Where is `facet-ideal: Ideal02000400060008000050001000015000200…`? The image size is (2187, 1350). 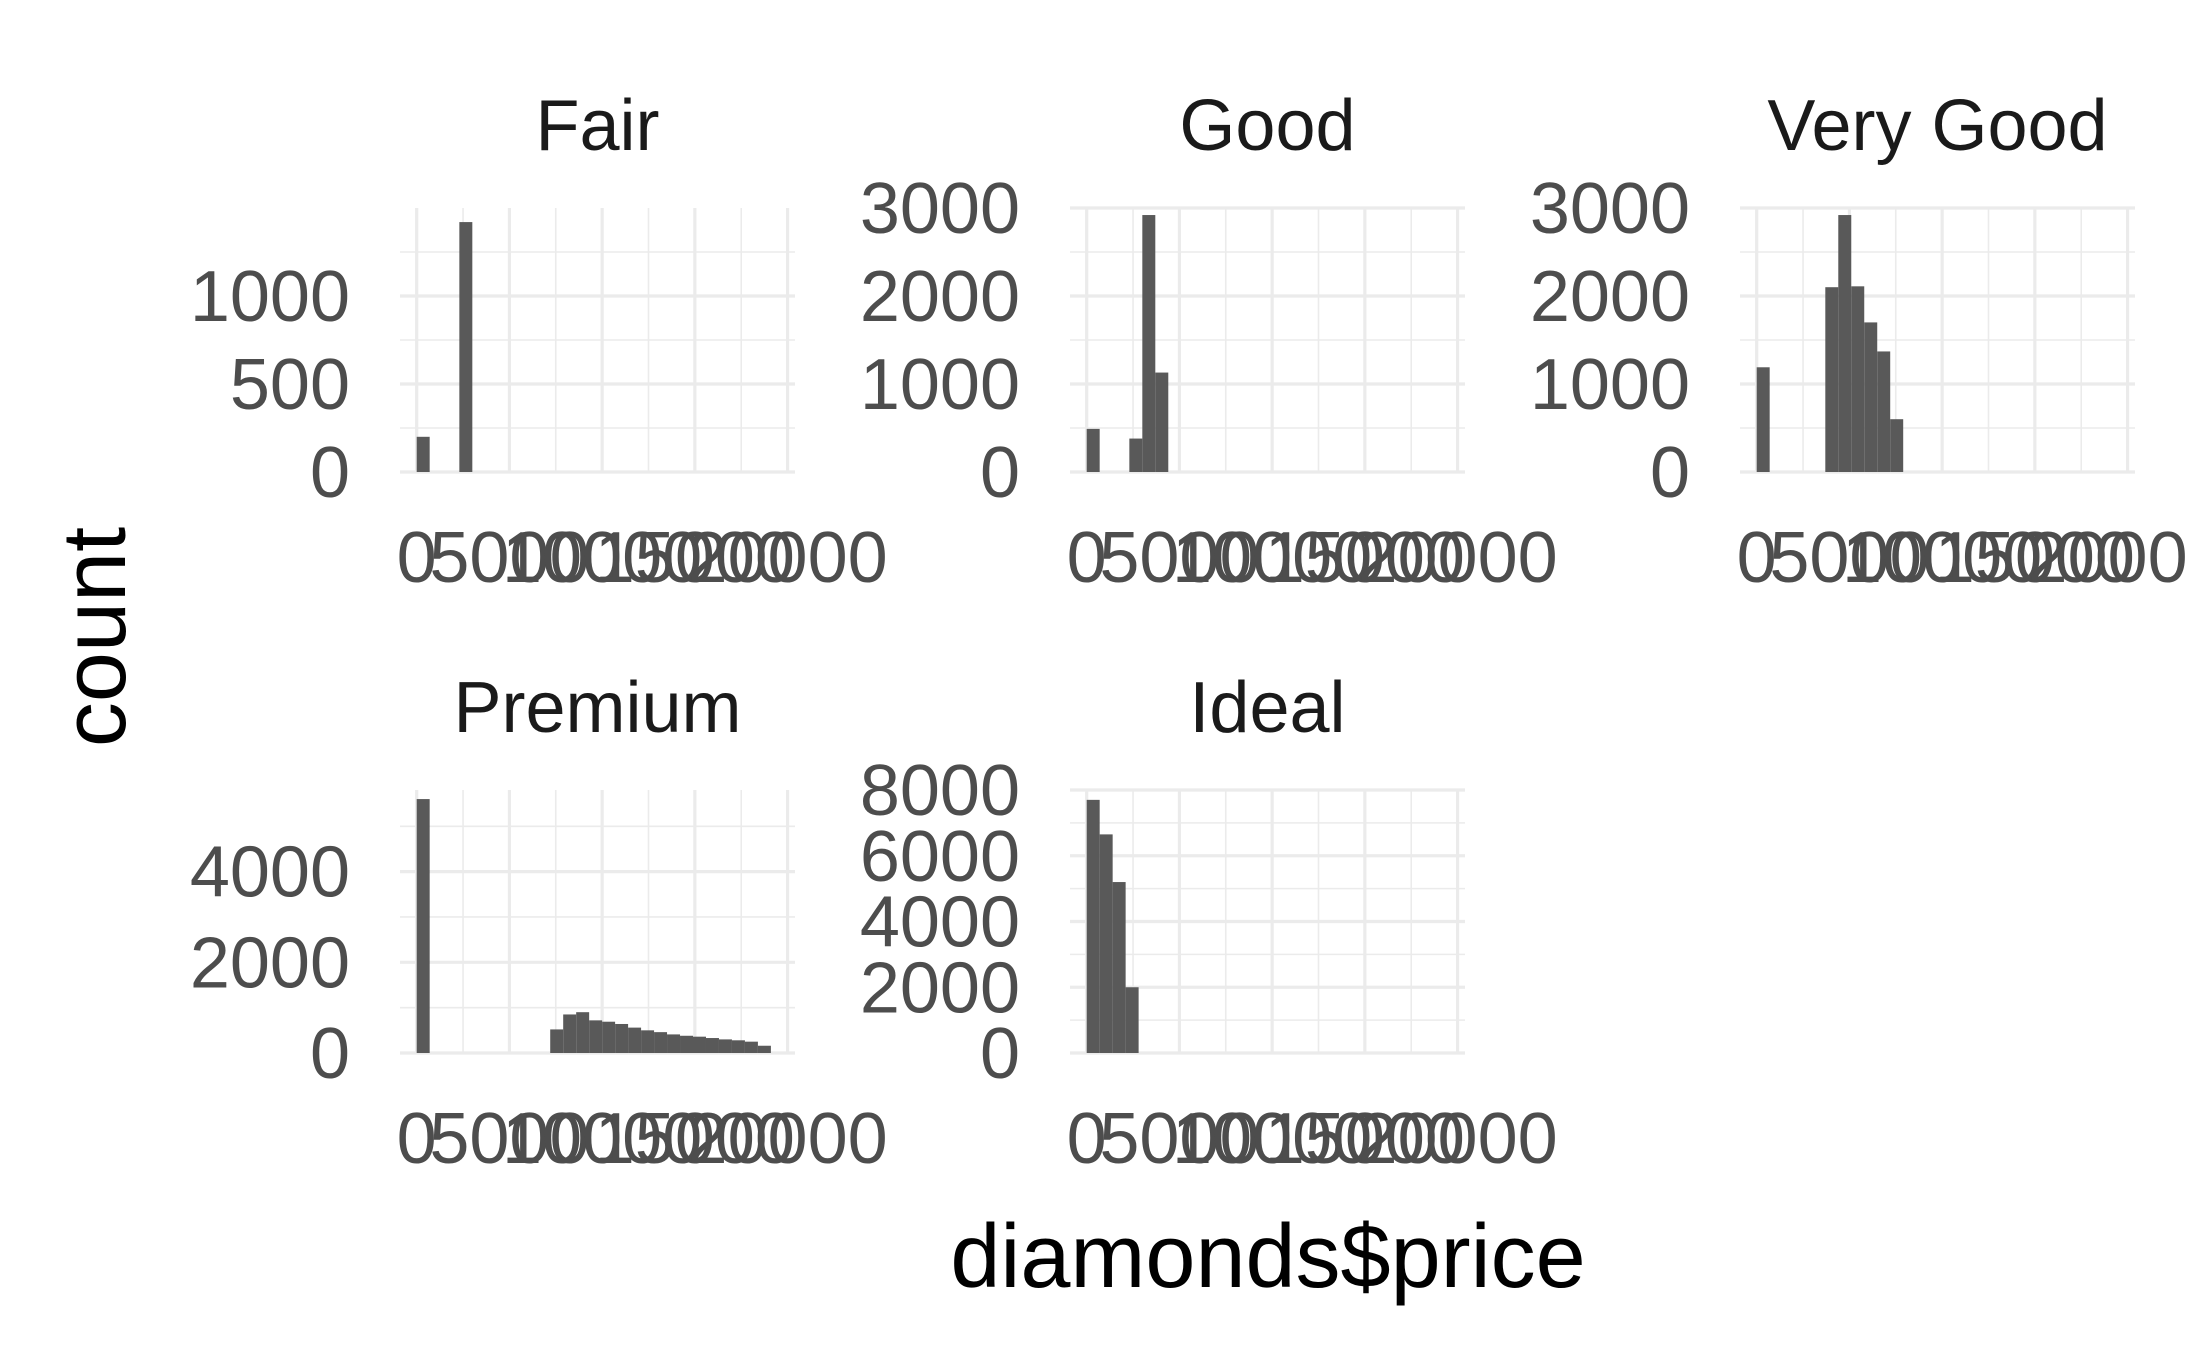 facet-ideal: Ideal02000400060008000050001000015000200… is located at coordinates (1209, 923).